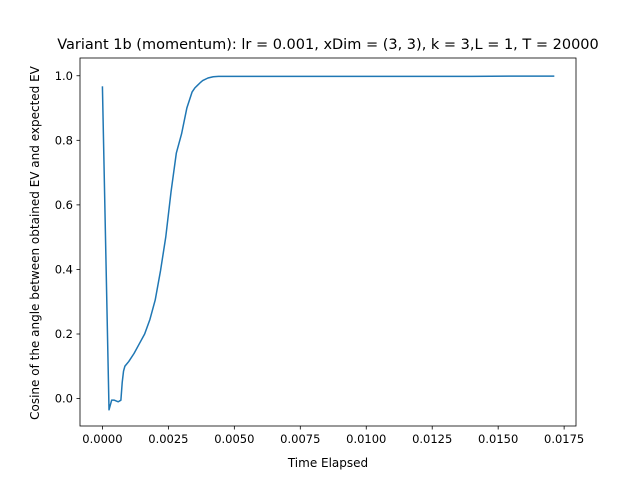 The image size is (640, 480). I want to click on y-tick-label: 1.0, so click(64, 76).